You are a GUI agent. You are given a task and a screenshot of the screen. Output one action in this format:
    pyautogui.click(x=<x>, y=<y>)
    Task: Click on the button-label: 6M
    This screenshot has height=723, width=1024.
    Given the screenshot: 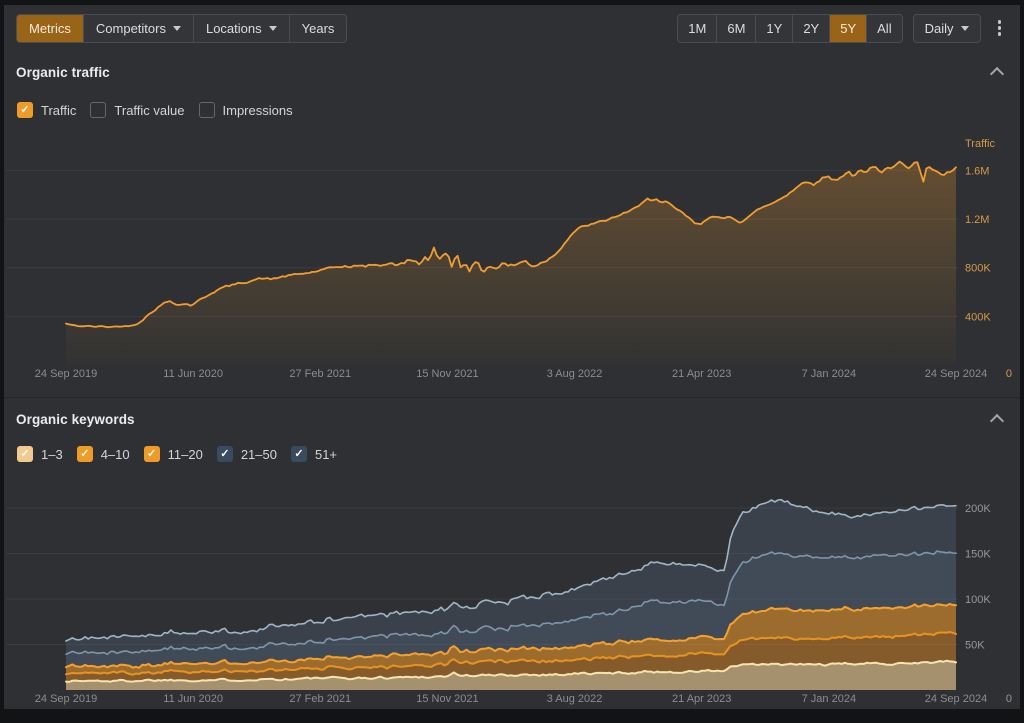 What is the action you would take?
    pyautogui.click(x=736, y=28)
    